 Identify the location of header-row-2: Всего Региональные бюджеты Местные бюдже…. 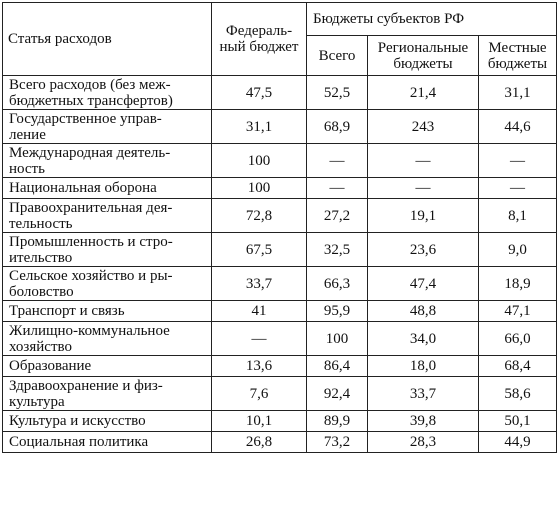
(280, 55).